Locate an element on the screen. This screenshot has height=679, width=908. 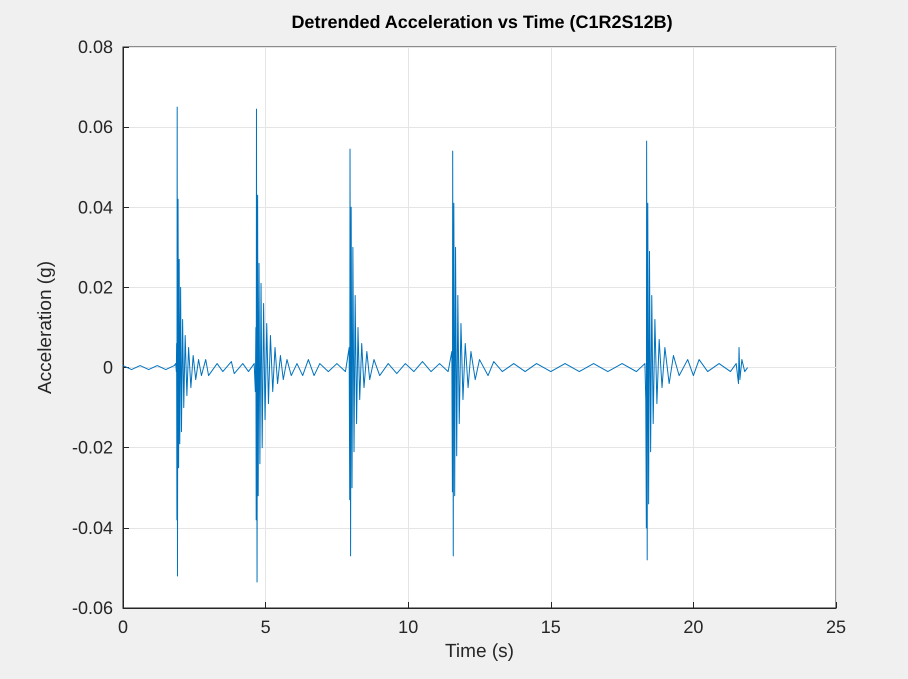
x-tick-label: 25 is located at coordinates (836, 627).